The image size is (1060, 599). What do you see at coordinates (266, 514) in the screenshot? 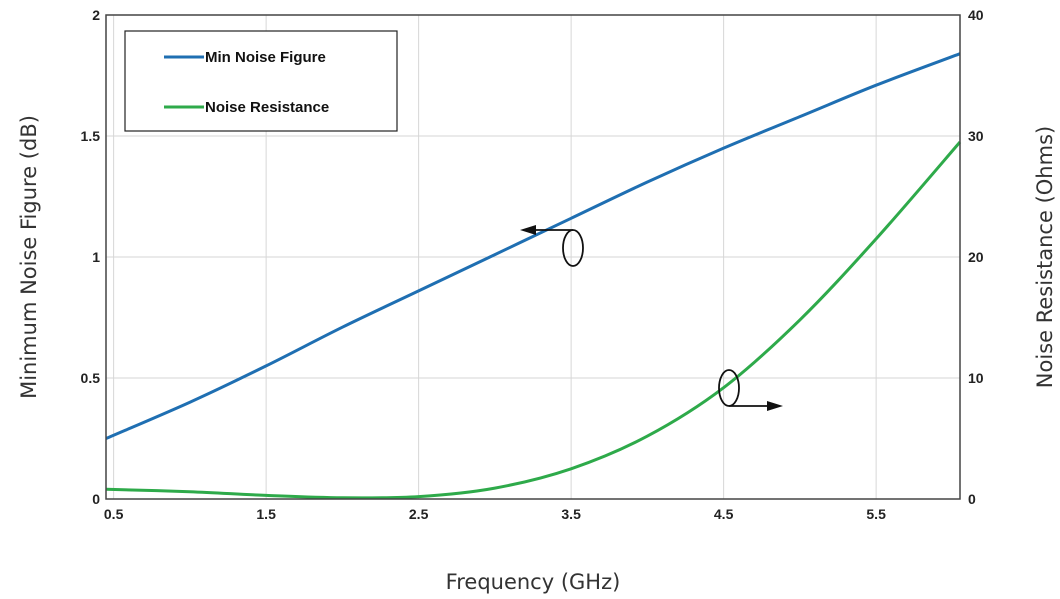
I see `x-tick-label: 1.5` at bounding box center [266, 514].